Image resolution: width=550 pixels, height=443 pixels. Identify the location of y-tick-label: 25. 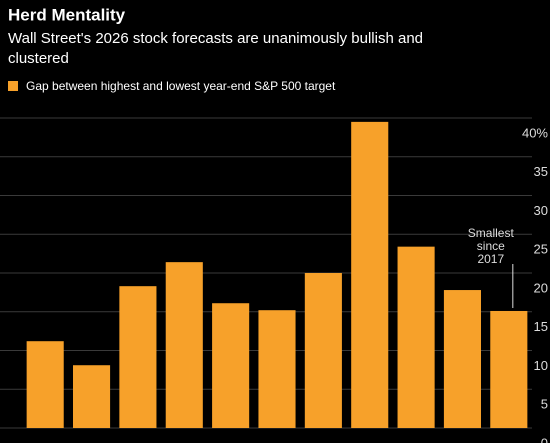
(541, 249).